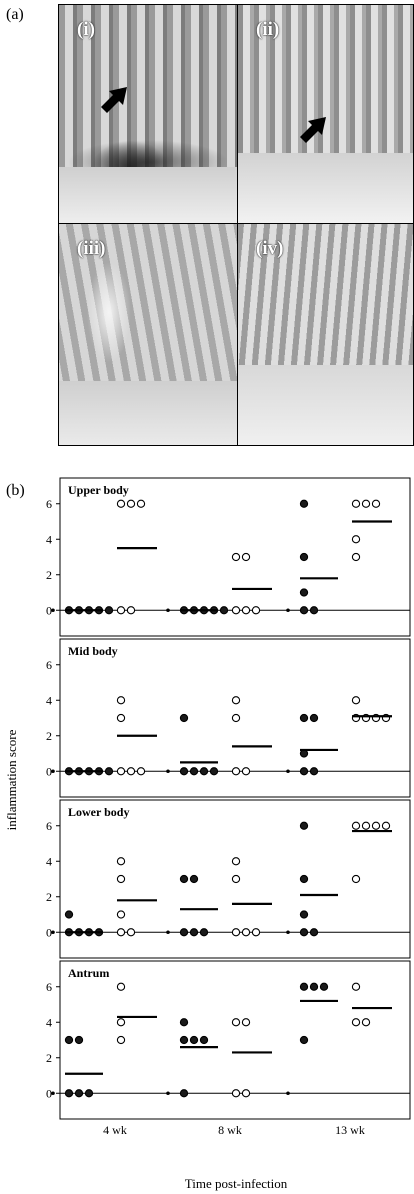 The width and height of the screenshot is (414, 1194). What do you see at coordinates (15, 490) in the screenshot?
I see `panel-b-label: (b)` at bounding box center [15, 490].